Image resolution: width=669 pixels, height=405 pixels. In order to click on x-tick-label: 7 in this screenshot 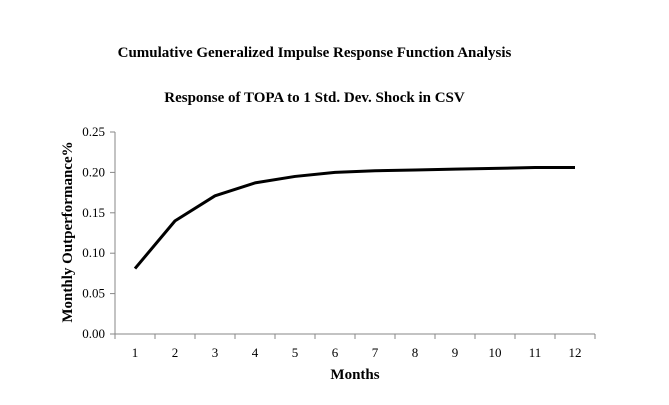, I will do `click(375, 352)`.